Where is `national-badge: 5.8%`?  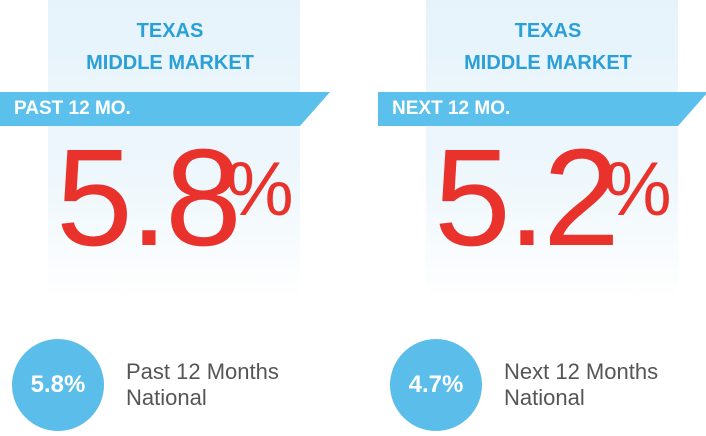
national-badge: 5.8% is located at coordinates (58, 385).